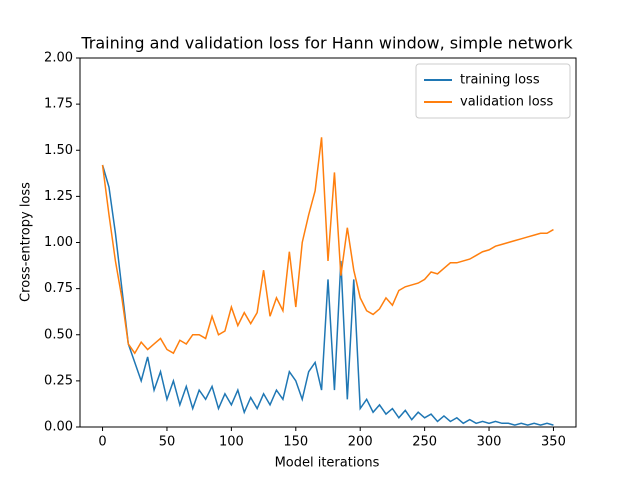  Describe the element at coordinates (493, 91) in the screenshot. I see `legend-box` at that location.